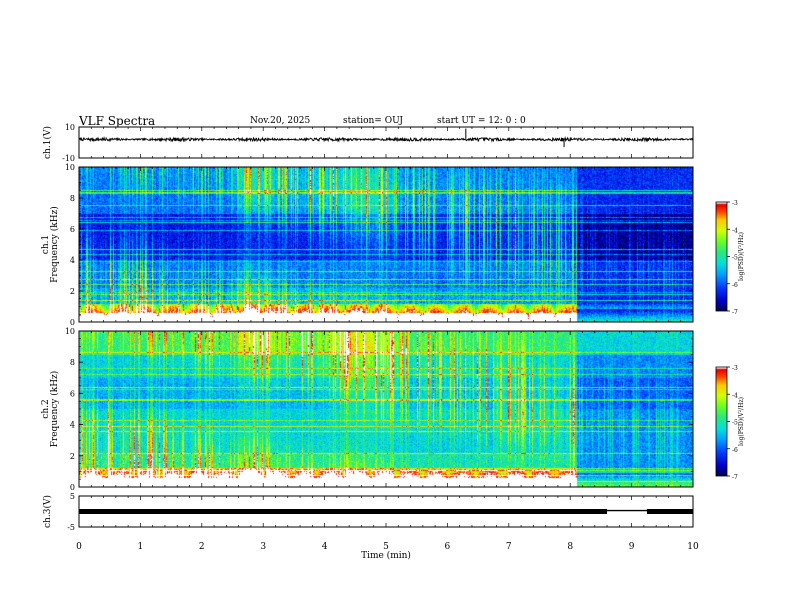 This screenshot has height=612, width=792. Describe the element at coordinates (373, 121) in the screenshot. I see `station-label: station= OUJ` at that location.